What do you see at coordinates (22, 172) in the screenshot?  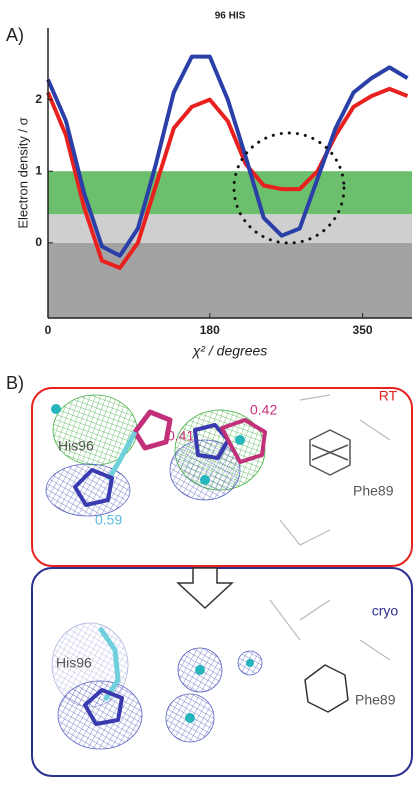 I see `y-axis-label: Electron density / σ` at bounding box center [22, 172].